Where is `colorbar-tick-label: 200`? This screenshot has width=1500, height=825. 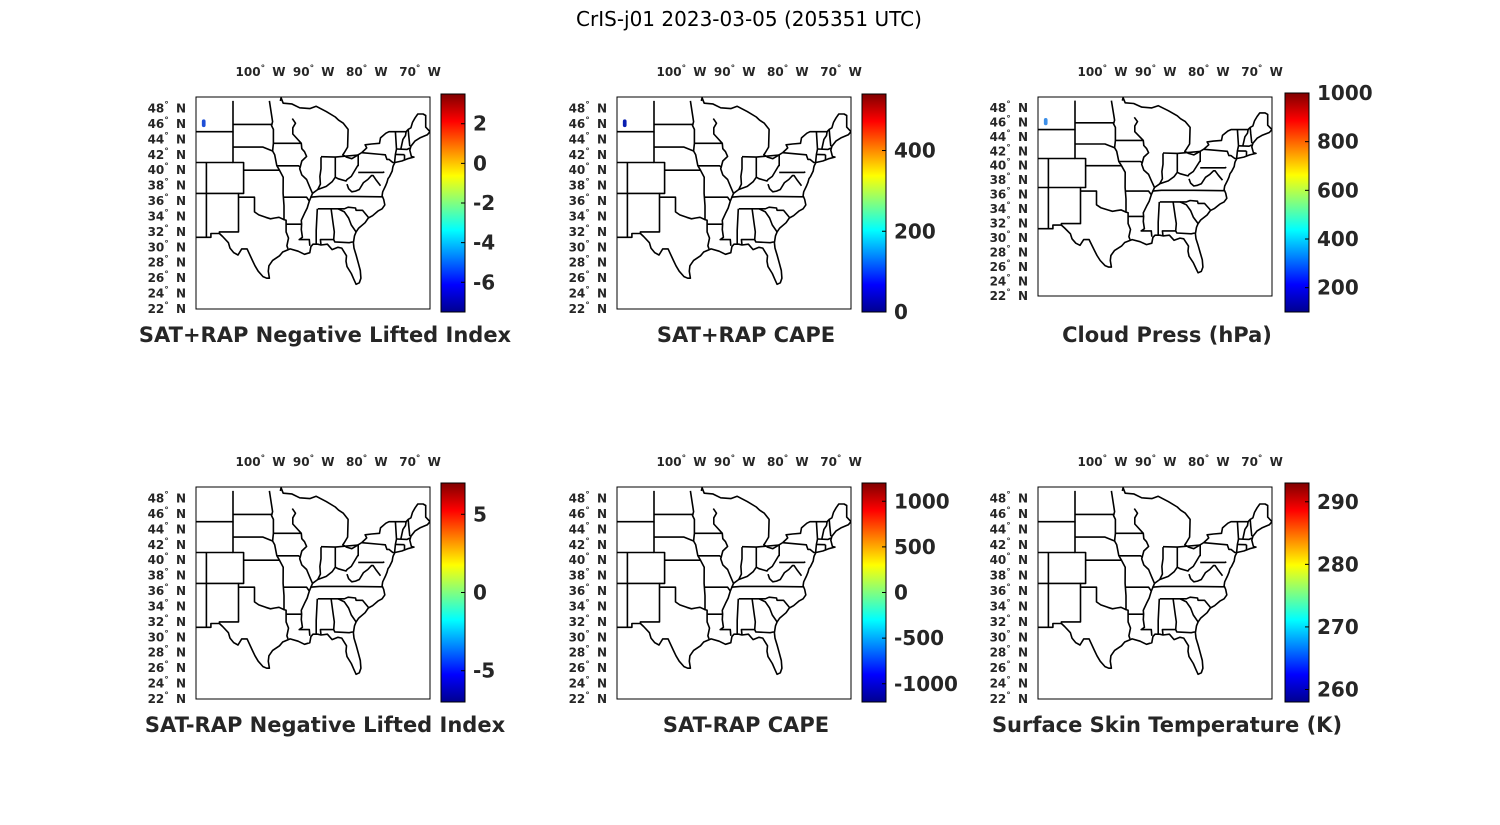 colorbar-tick-label: 200 is located at coordinates (1338, 288).